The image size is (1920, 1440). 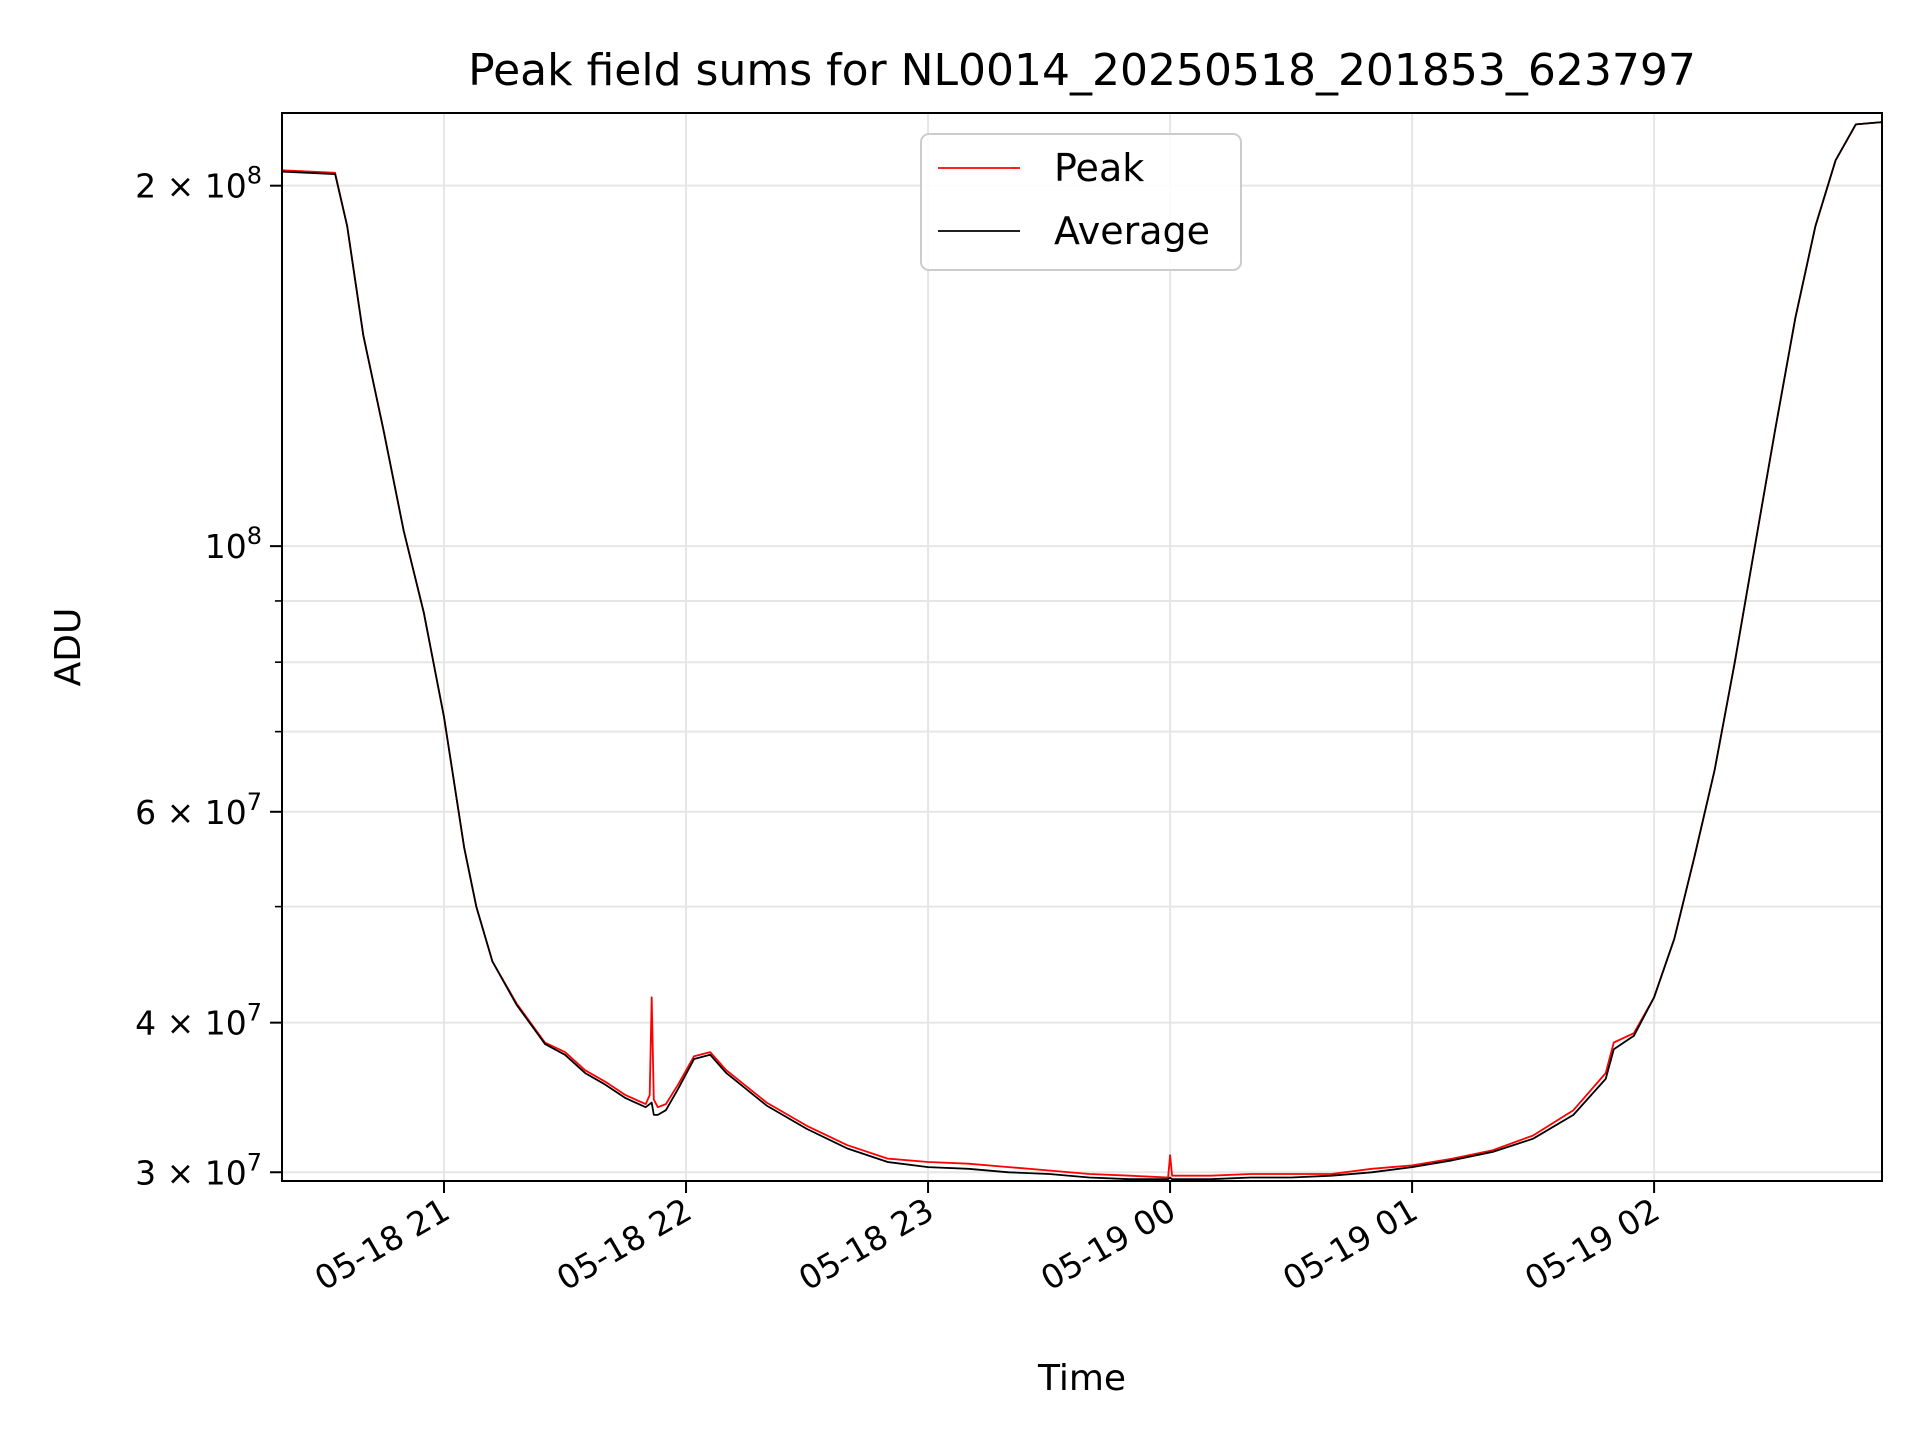 What do you see at coordinates (198, 810) in the screenshot?
I see `y-tick-label: 6 × 107` at bounding box center [198, 810].